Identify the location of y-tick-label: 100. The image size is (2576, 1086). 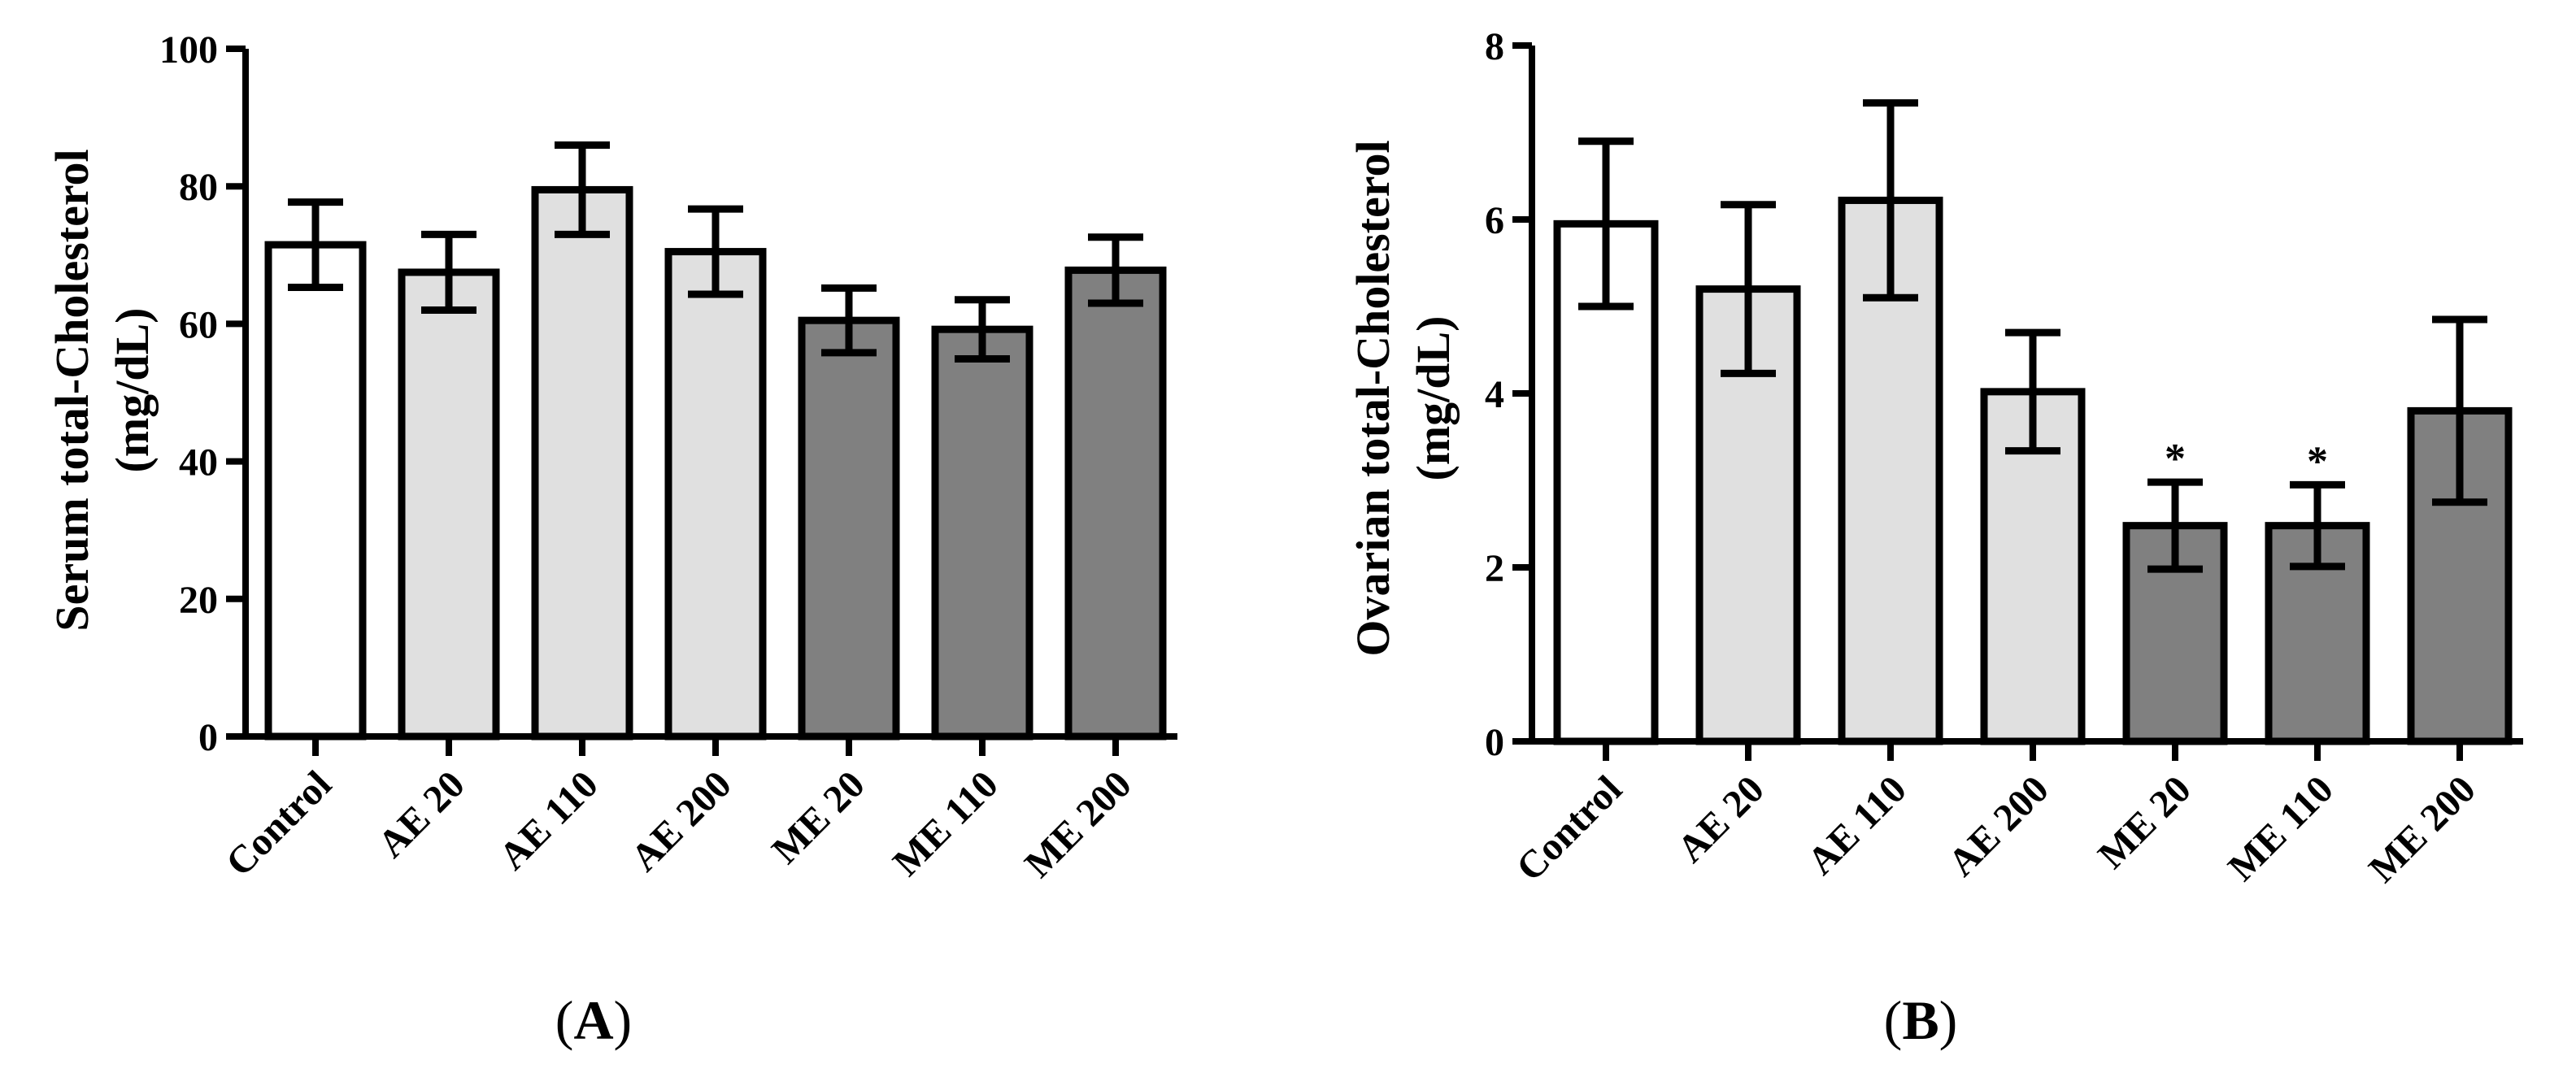
(189, 50).